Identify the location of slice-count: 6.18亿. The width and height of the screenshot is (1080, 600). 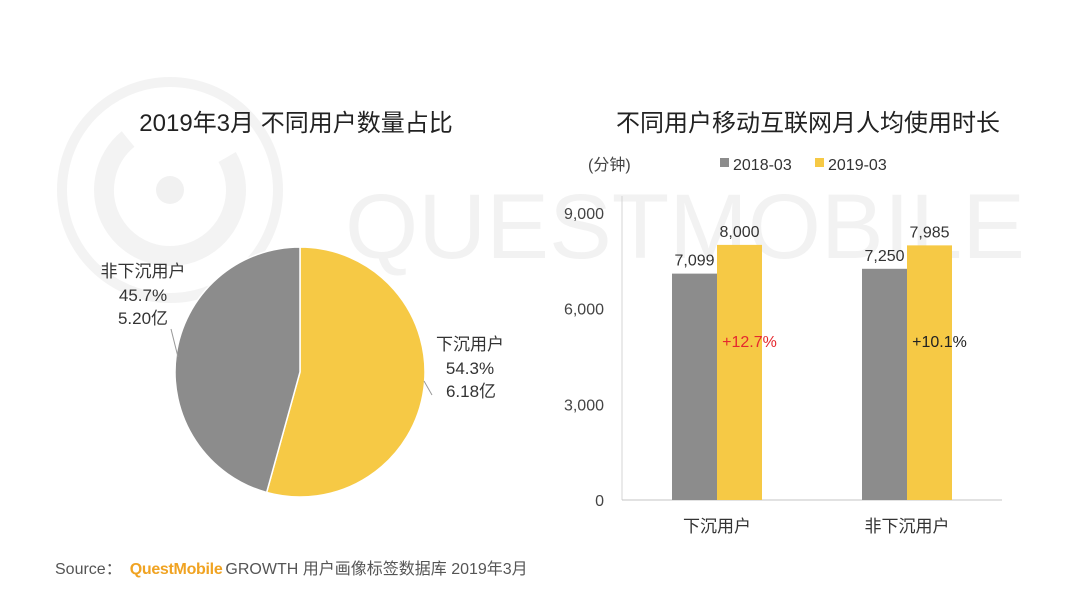
(471, 391).